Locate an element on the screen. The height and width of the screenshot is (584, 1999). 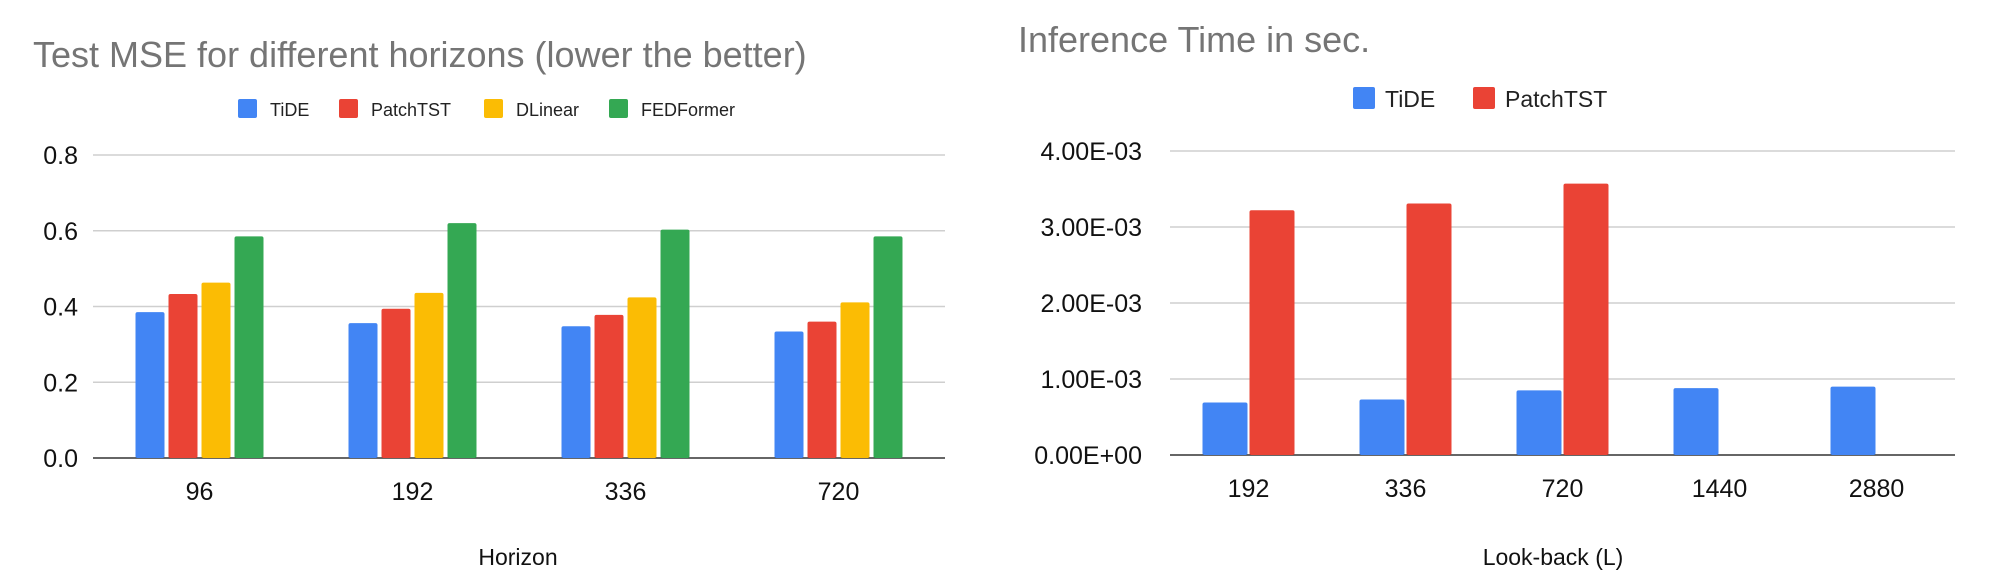
mse-y-ticks: 0.0 0.2 0.4 0.6 0.8 is located at coordinates (60, 307).